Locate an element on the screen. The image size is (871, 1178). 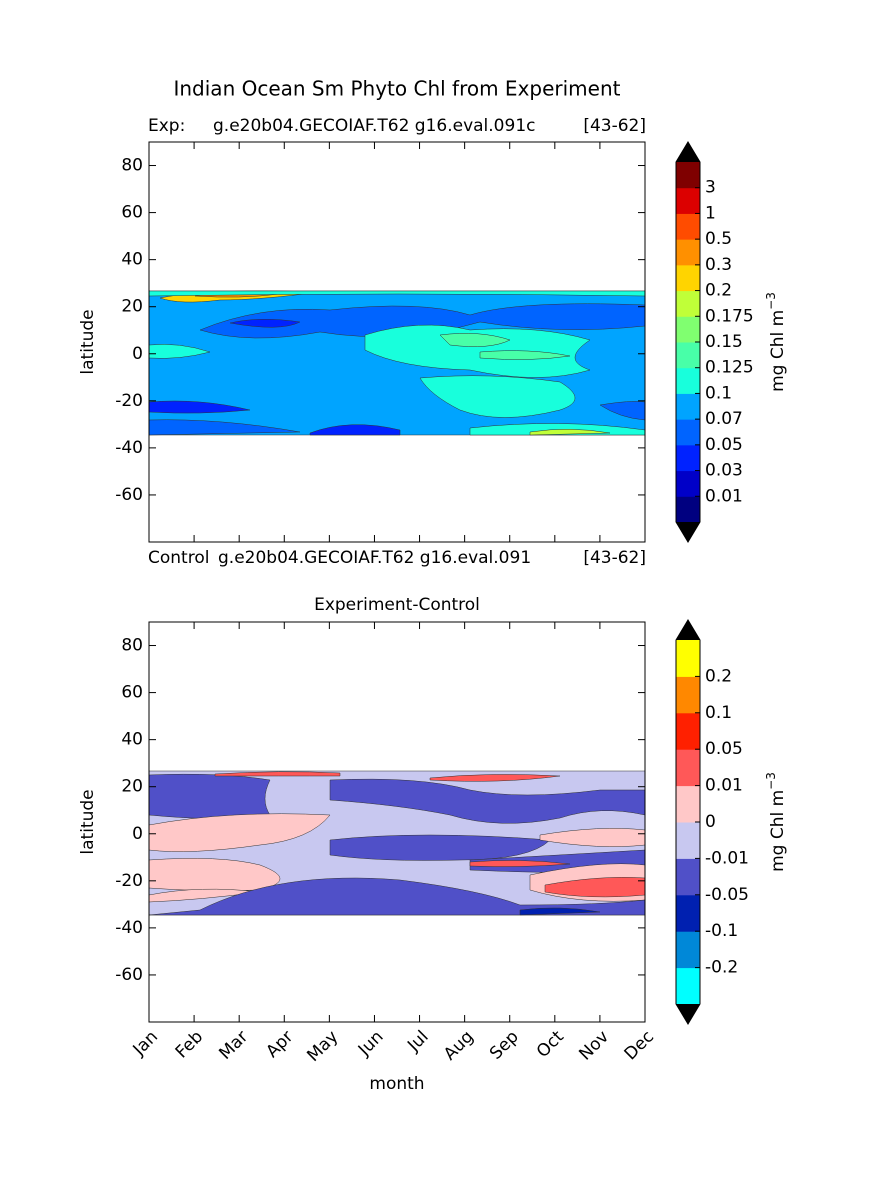
subtitle-left: Control is located at coordinates (178, 558).